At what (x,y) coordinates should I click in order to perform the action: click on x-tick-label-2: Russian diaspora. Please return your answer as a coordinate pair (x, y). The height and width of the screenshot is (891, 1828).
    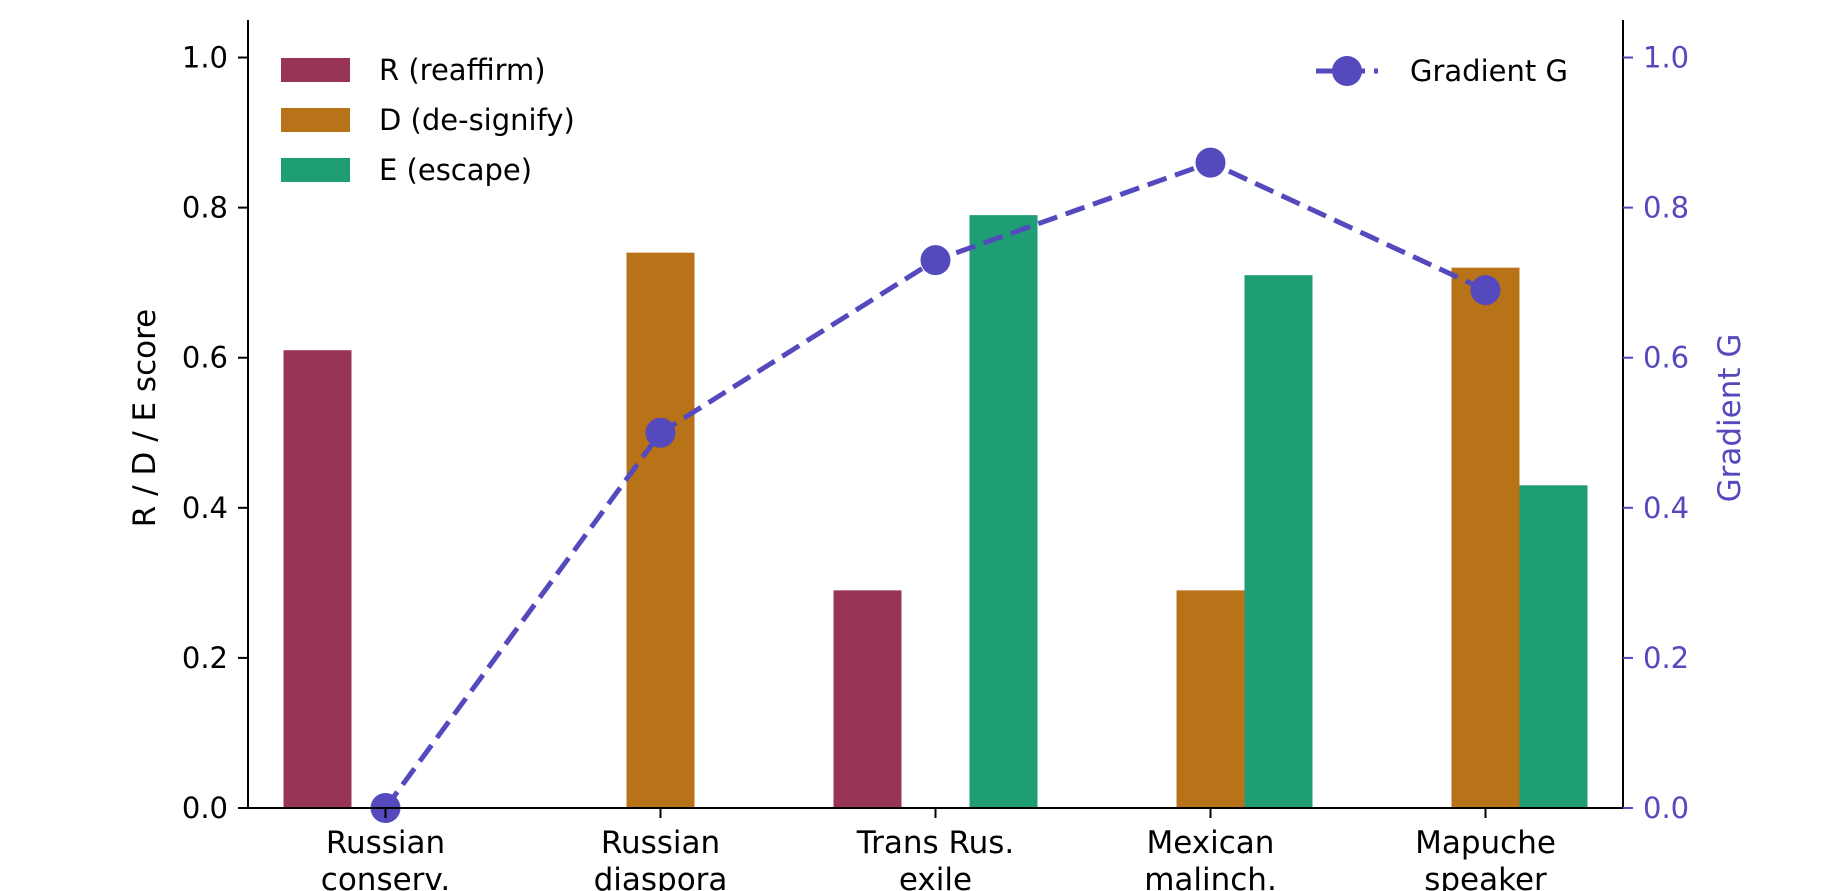
    Looking at the image, I should click on (661, 858).